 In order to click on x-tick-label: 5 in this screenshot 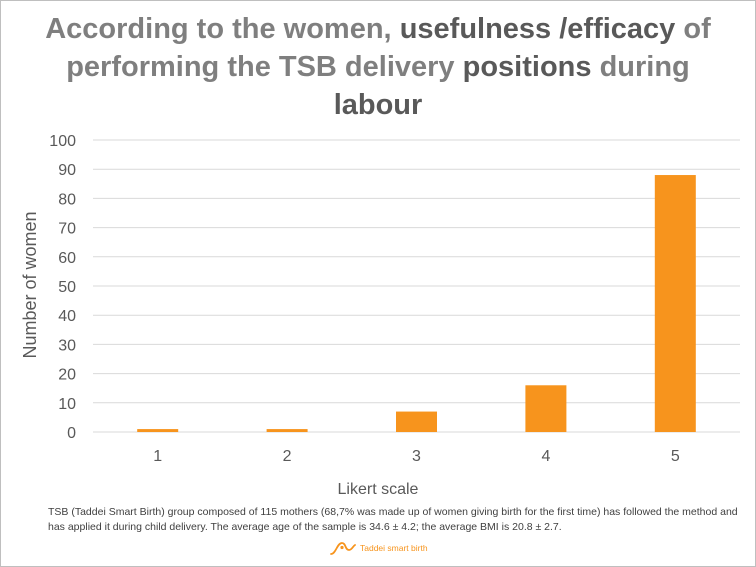, I will do `click(675, 456)`.